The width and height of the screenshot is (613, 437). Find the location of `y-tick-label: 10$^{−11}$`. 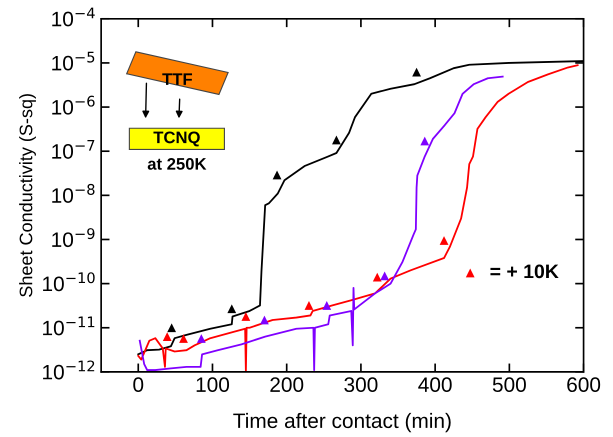

y-tick-label: 10$^{−11}$ is located at coordinates (68, 326).